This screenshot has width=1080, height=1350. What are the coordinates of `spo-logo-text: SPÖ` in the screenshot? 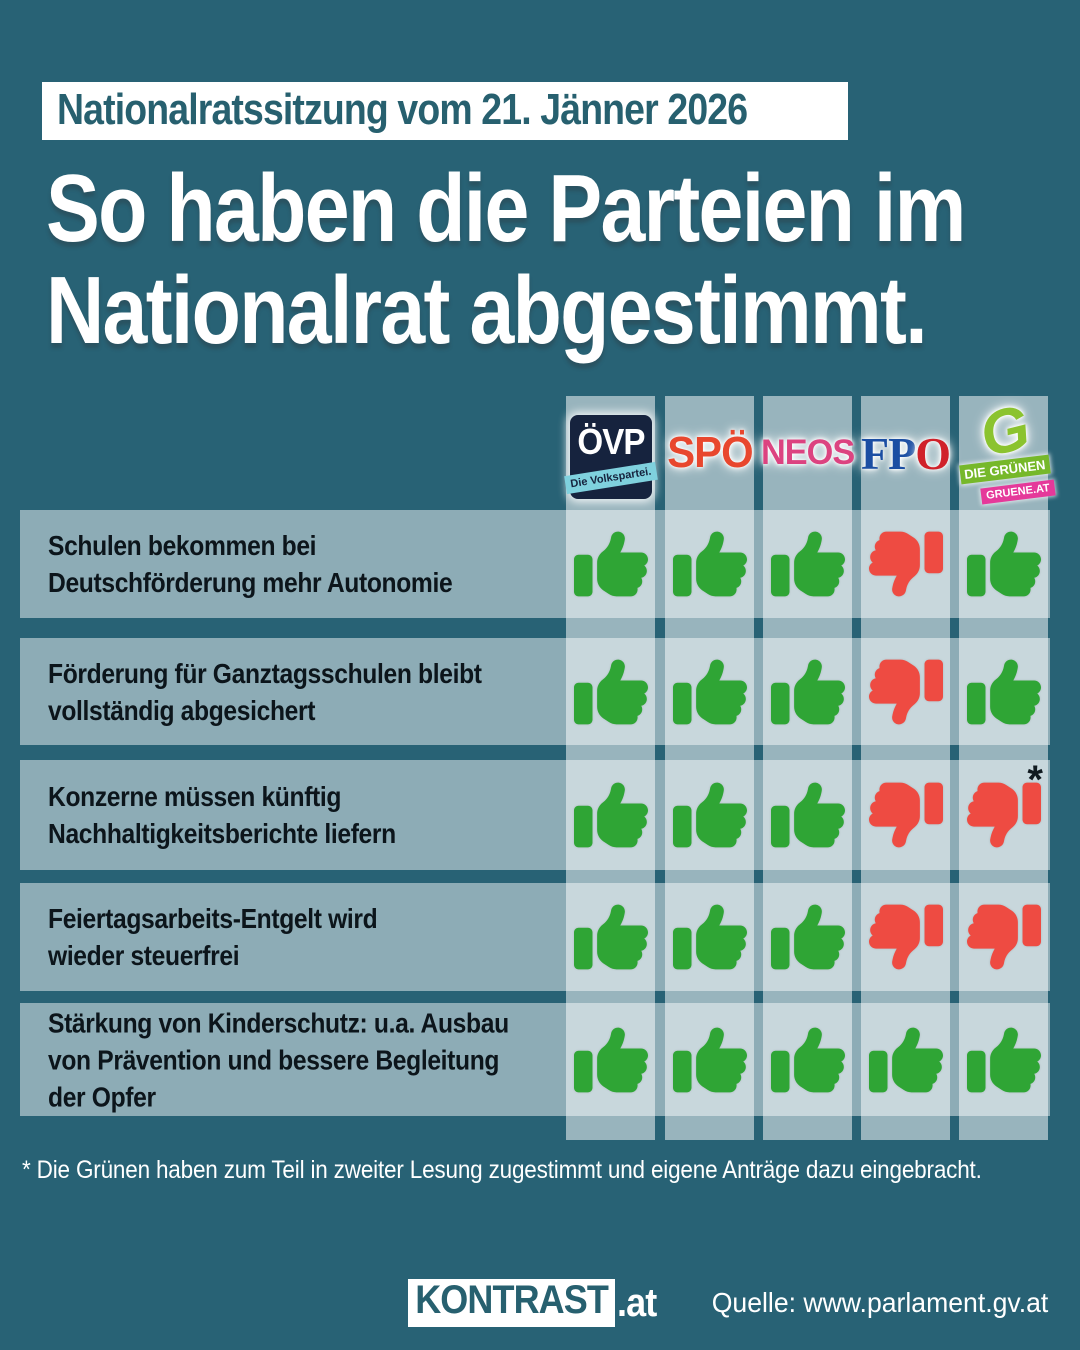 It's located at (709, 452).